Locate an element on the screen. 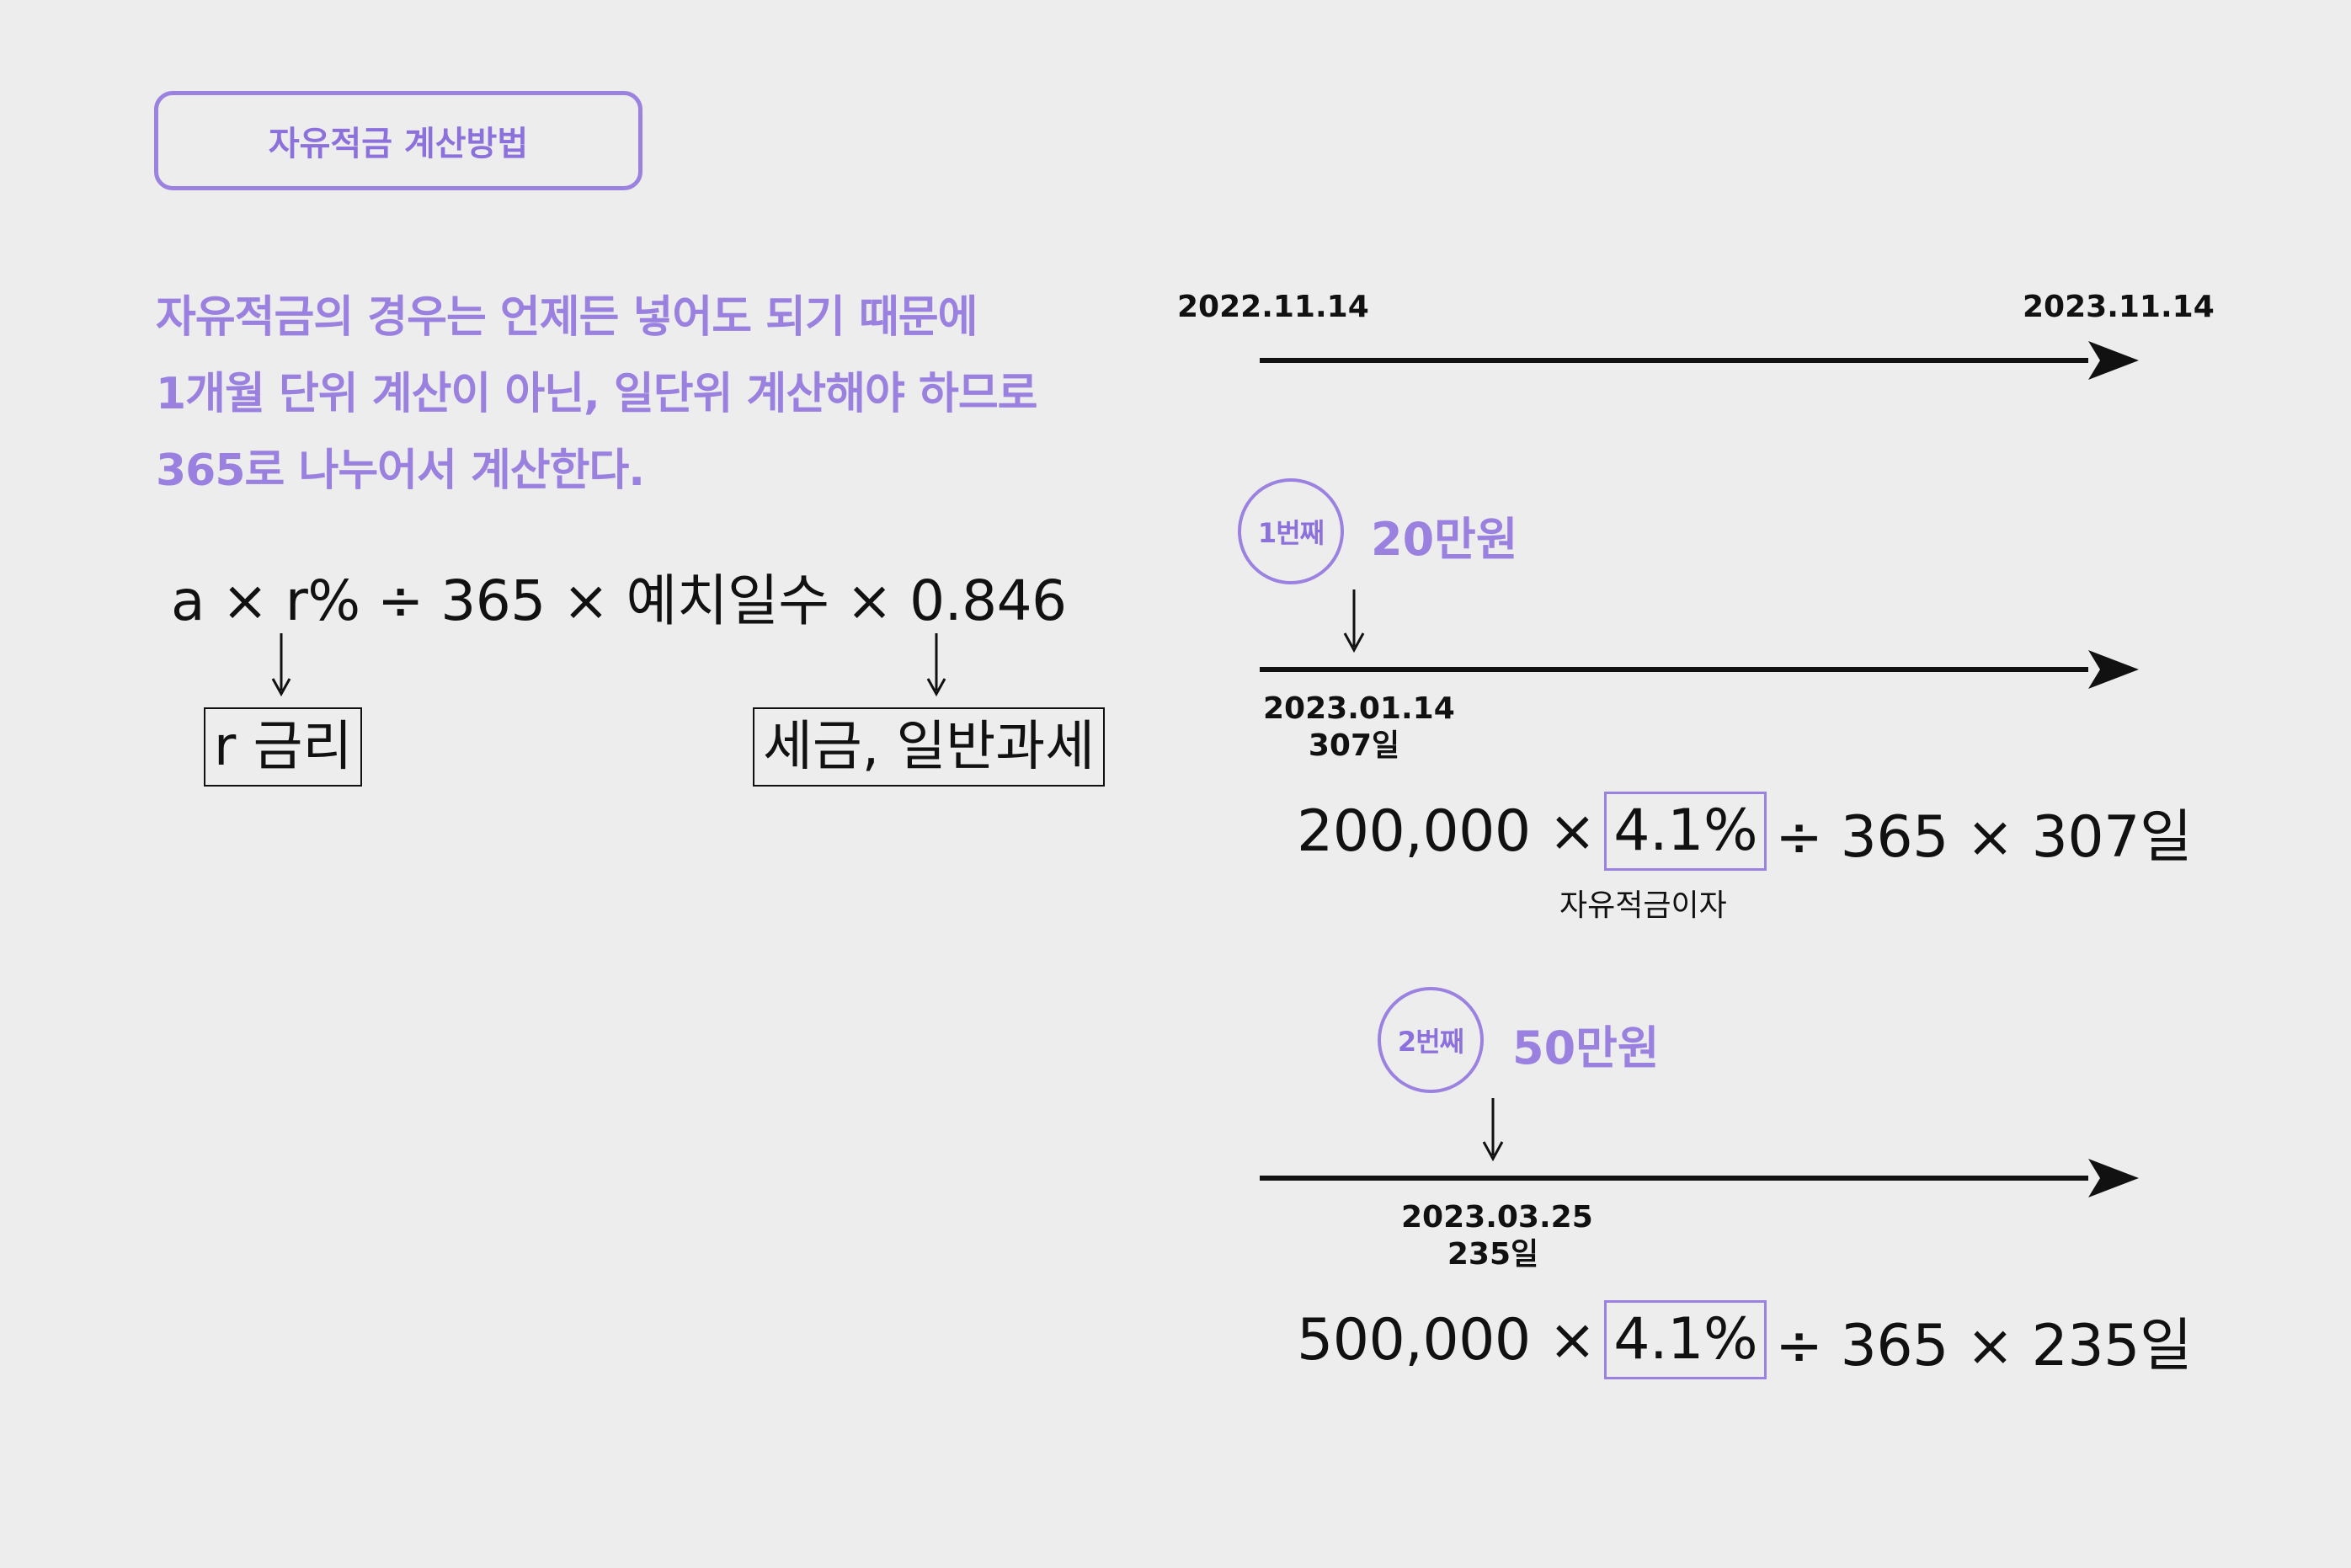 The image size is (2351, 1568). intro-line: 1개월 단위 계산이 아닌, 일단위 계산해야 하므로 is located at coordinates (597, 394).